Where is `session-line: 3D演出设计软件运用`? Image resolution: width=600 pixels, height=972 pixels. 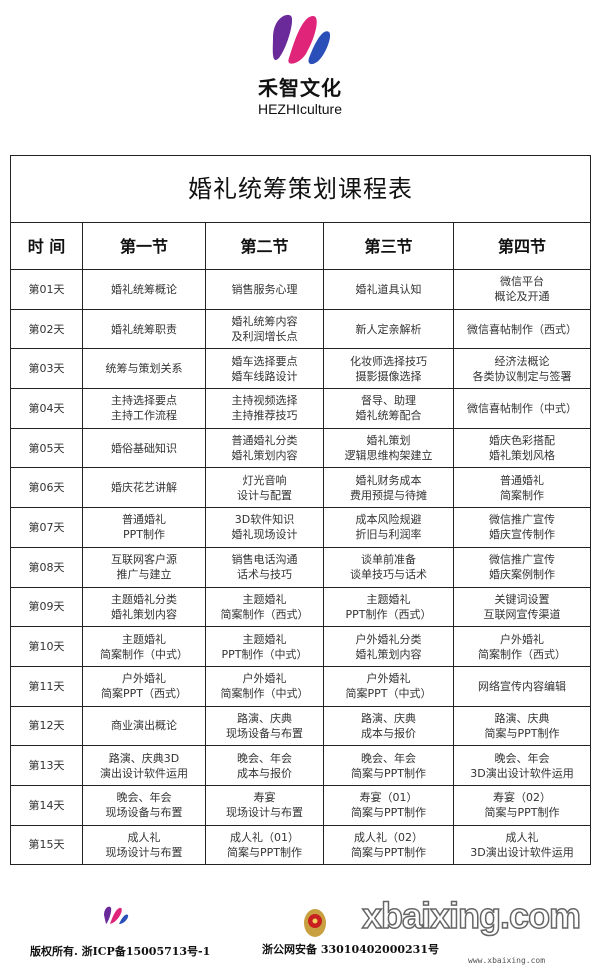
session-line: 3D演出设计软件运用 is located at coordinates (522, 852).